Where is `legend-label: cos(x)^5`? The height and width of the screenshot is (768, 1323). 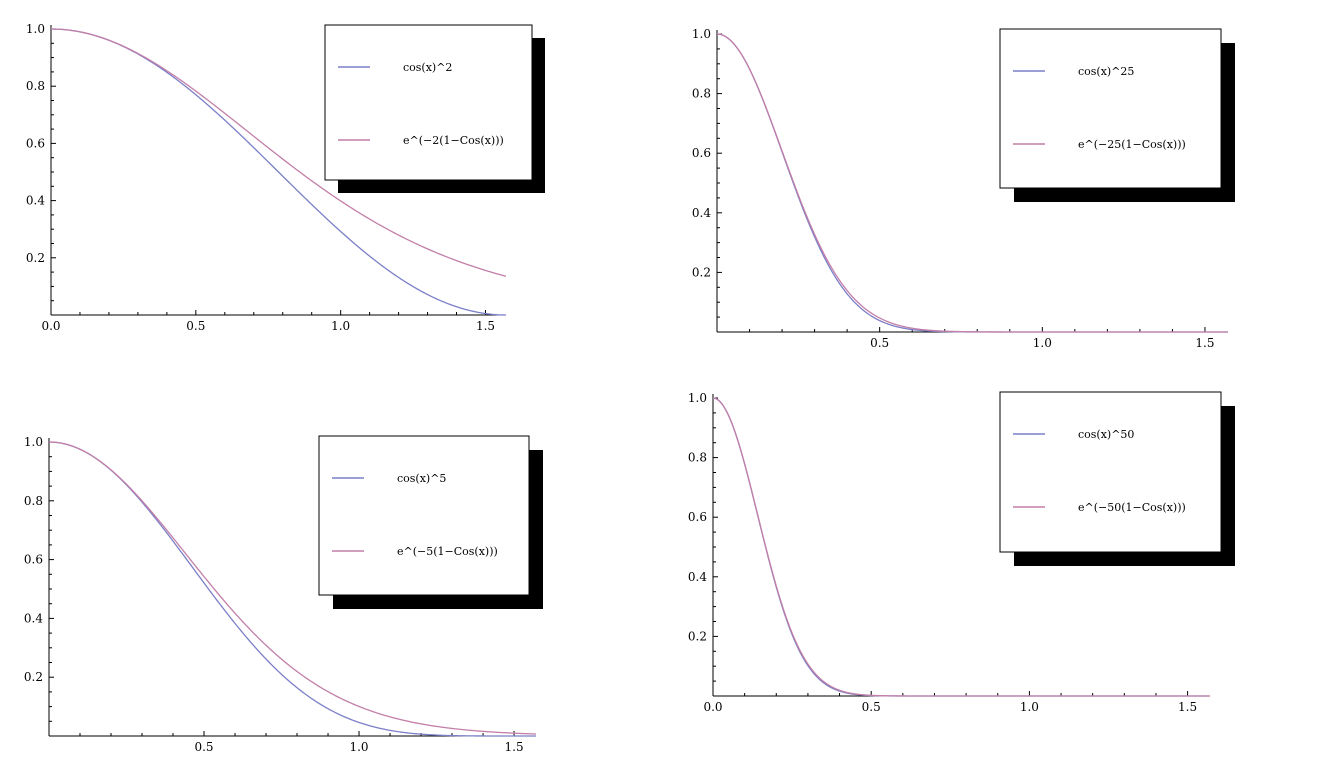 legend-label: cos(x)^5 is located at coordinates (421, 478).